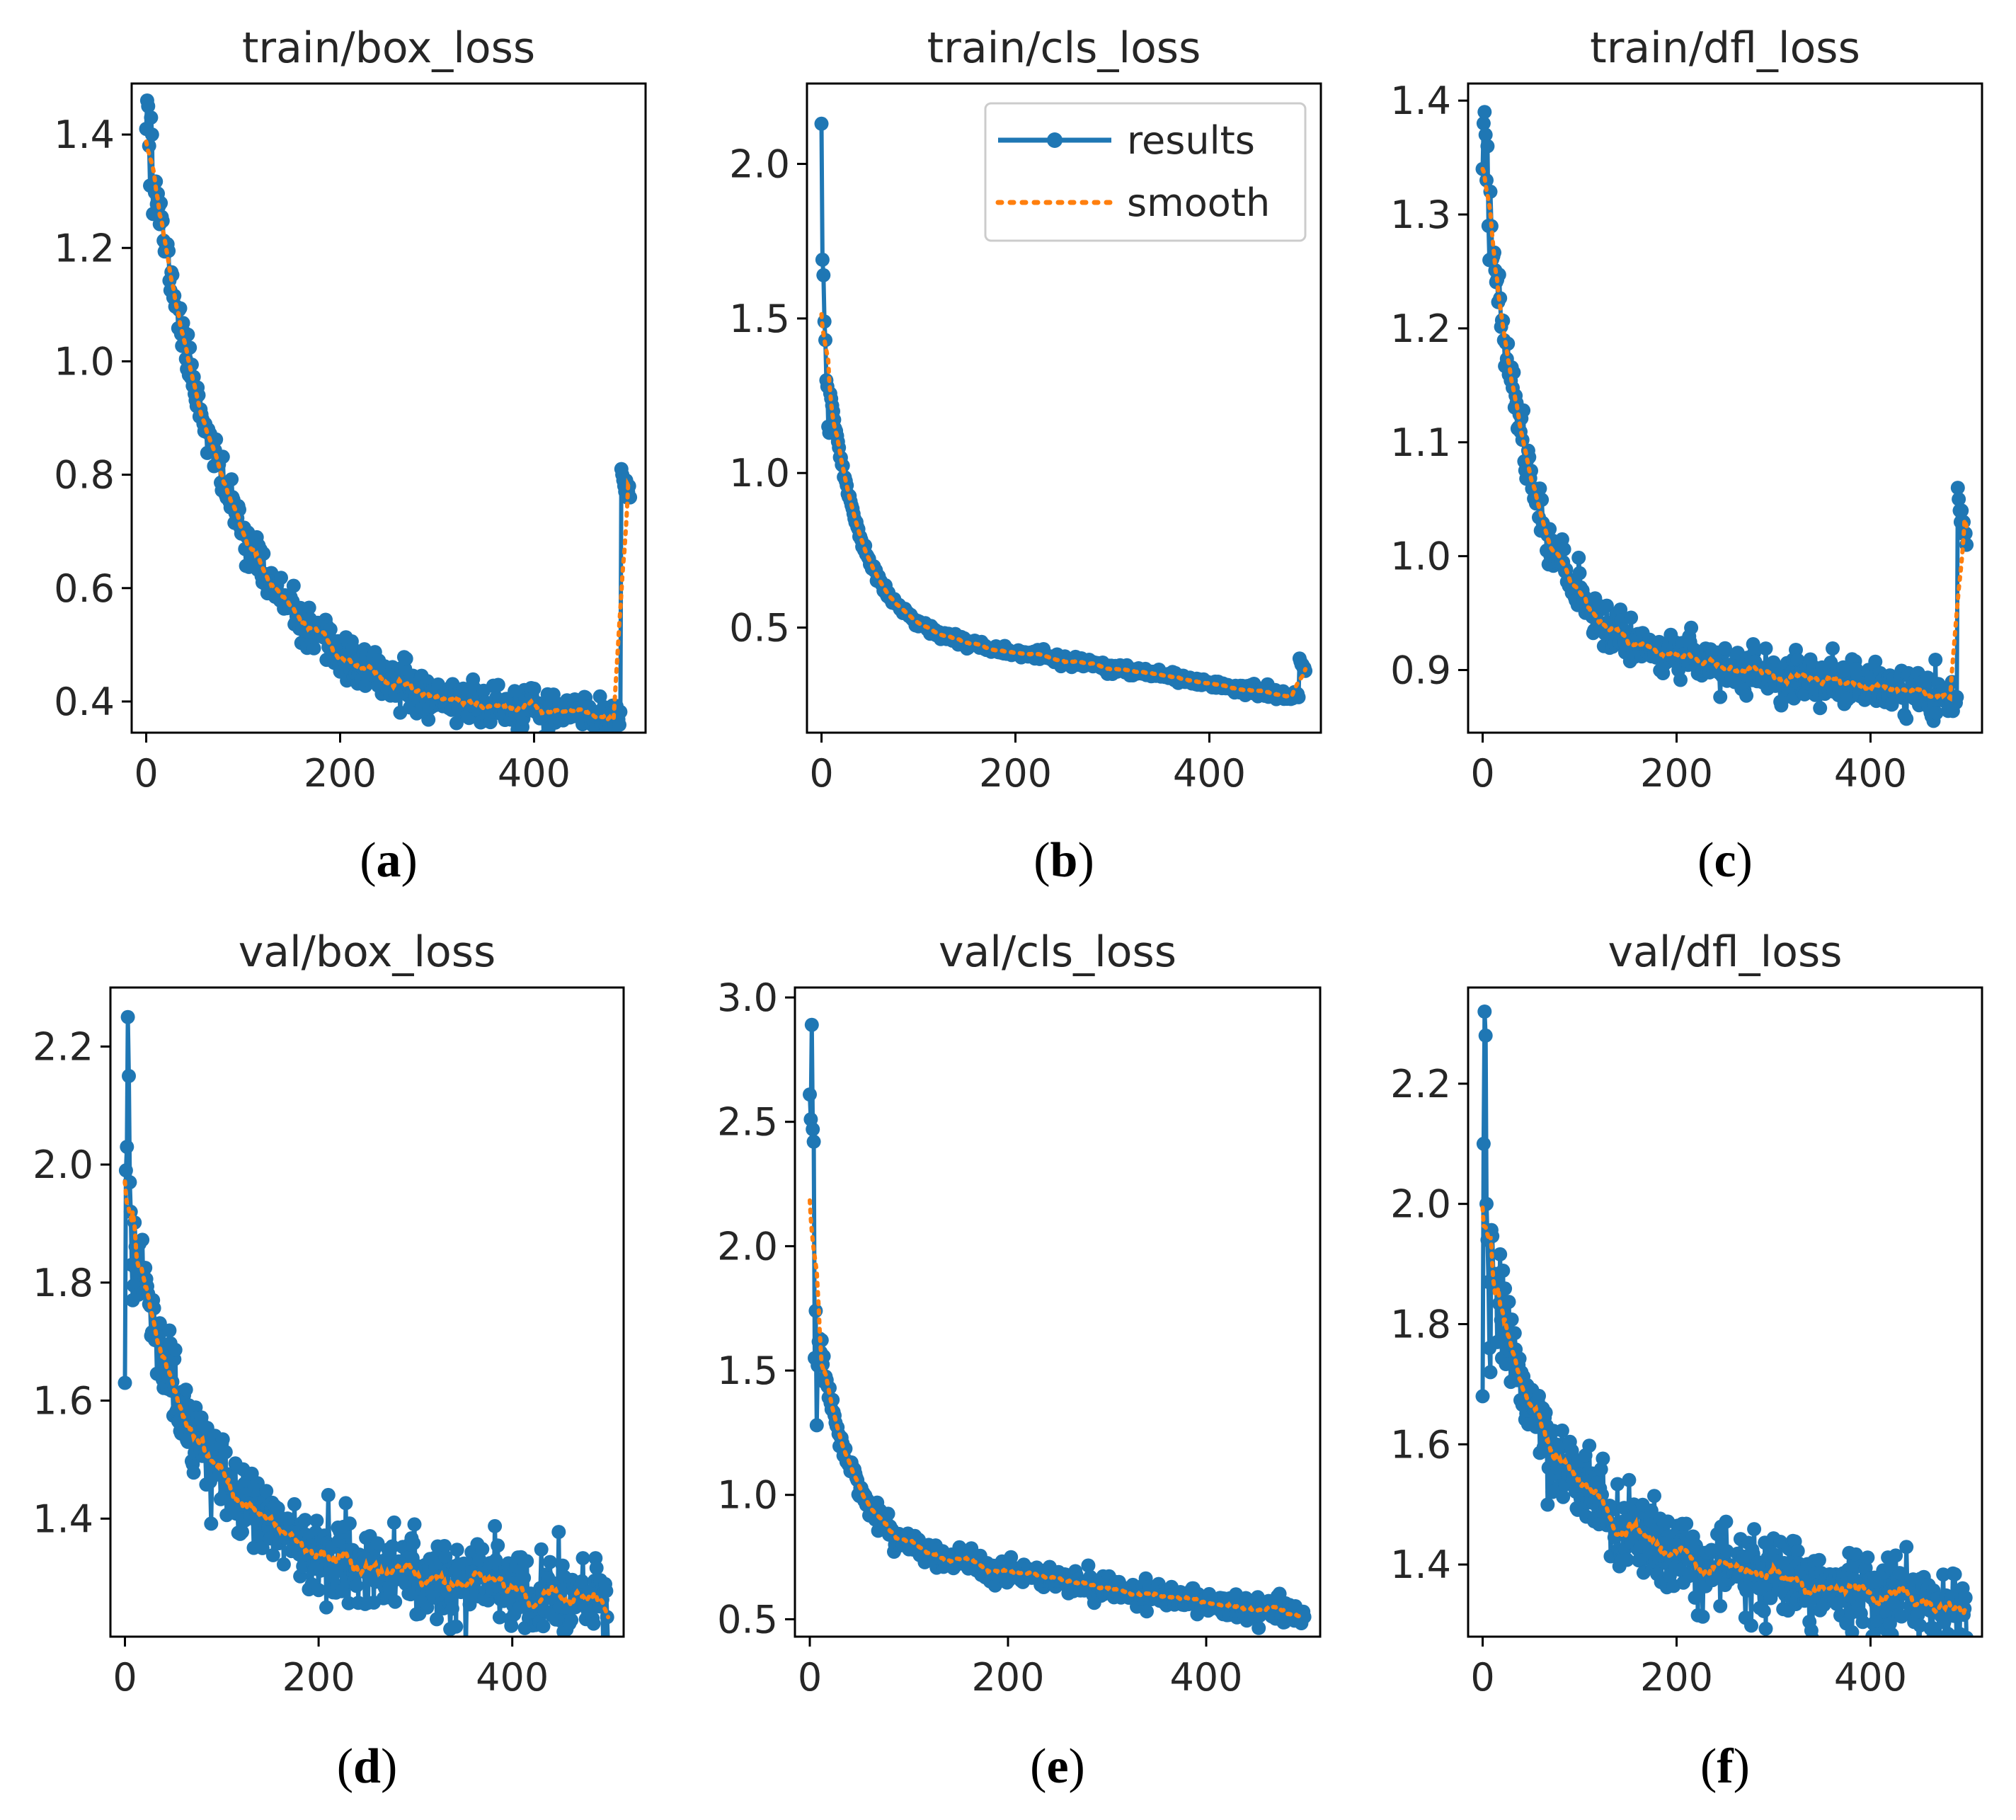  Describe the element at coordinates (388, 415) in the screenshot. I see `results-line` at that location.